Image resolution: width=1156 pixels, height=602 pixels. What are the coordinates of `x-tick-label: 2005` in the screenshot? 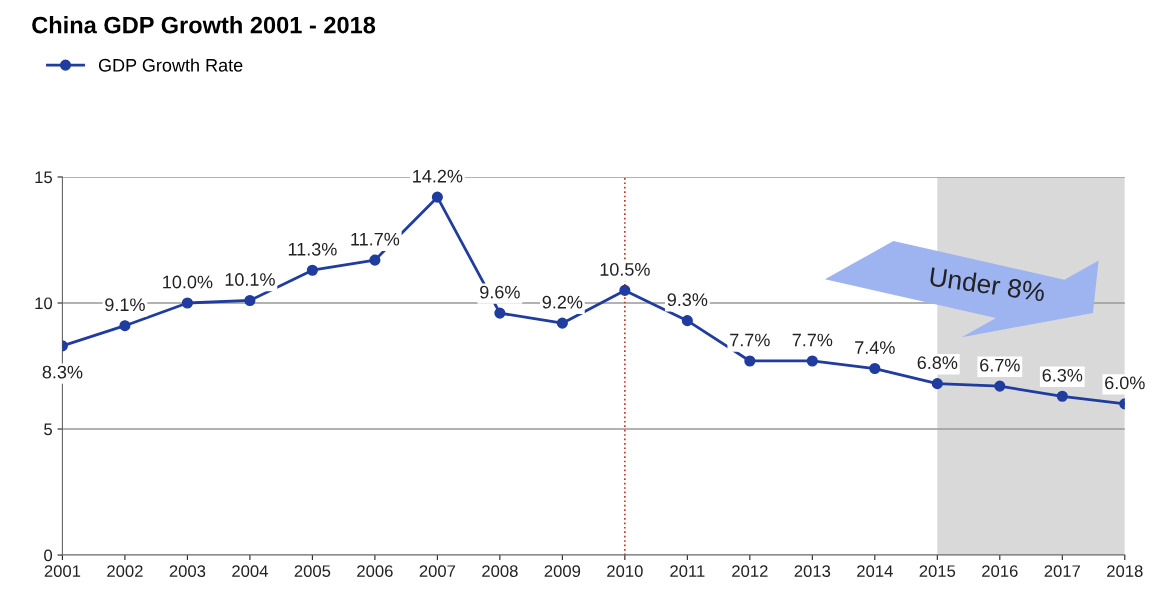 It's located at (312, 571).